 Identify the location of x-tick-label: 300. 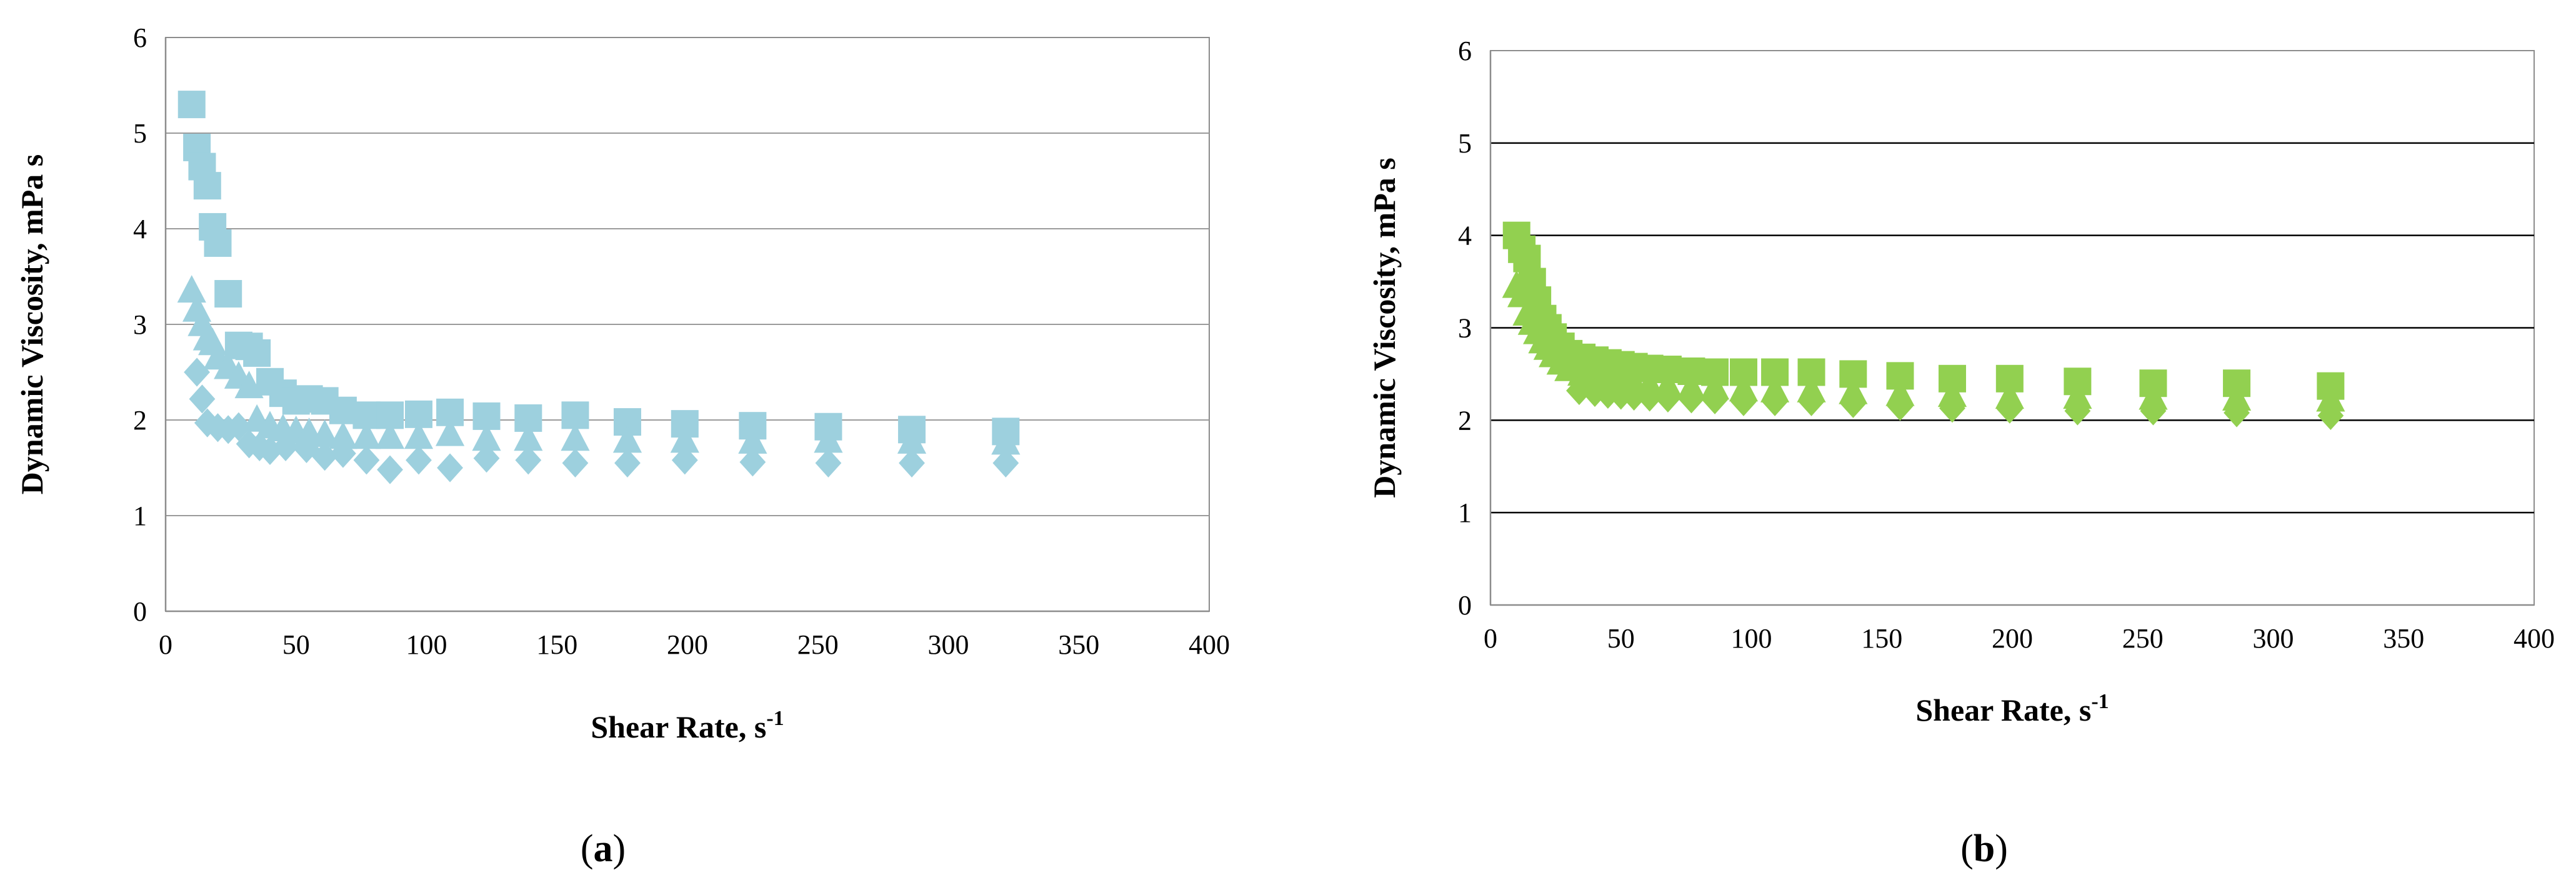
(2273, 638).